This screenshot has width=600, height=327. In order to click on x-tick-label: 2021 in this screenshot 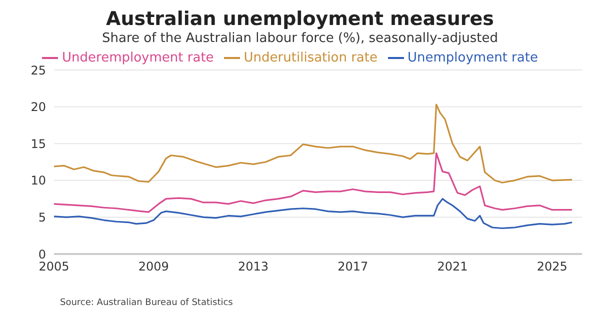, I will do `click(452, 267)`.